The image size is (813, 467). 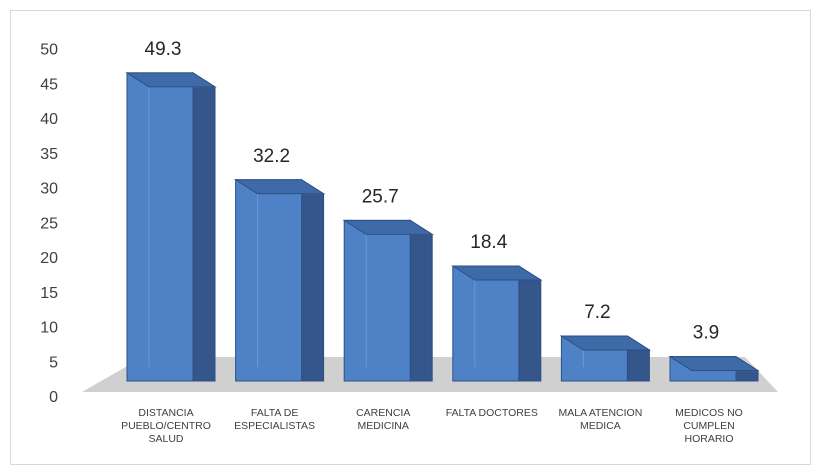 I want to click on y-tick-label: 25, so click(x=49, y=223).